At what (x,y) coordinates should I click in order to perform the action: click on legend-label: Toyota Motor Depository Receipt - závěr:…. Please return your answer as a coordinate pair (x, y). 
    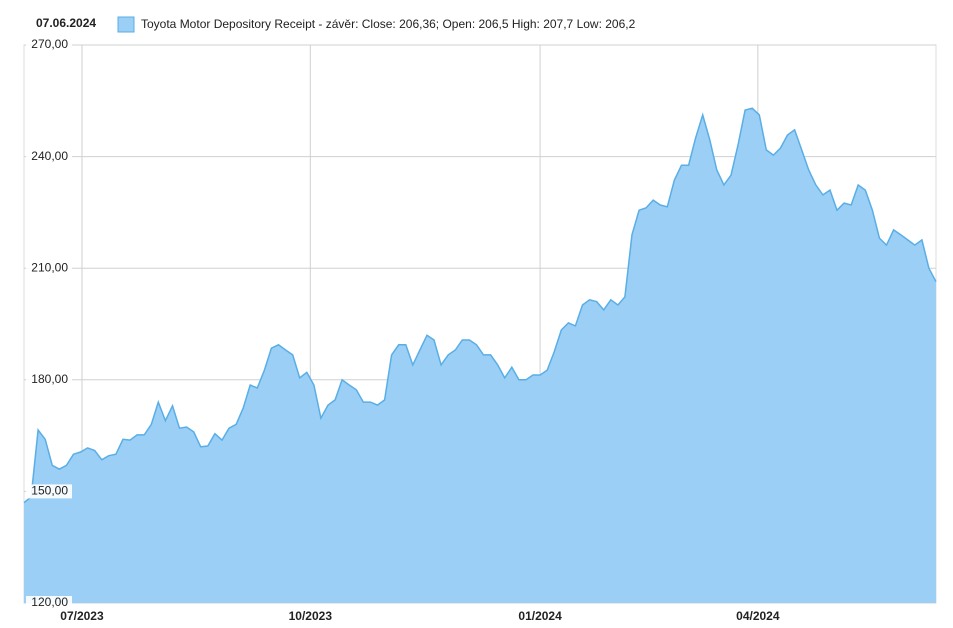
    Looking at the image, I should click on (388, 24).